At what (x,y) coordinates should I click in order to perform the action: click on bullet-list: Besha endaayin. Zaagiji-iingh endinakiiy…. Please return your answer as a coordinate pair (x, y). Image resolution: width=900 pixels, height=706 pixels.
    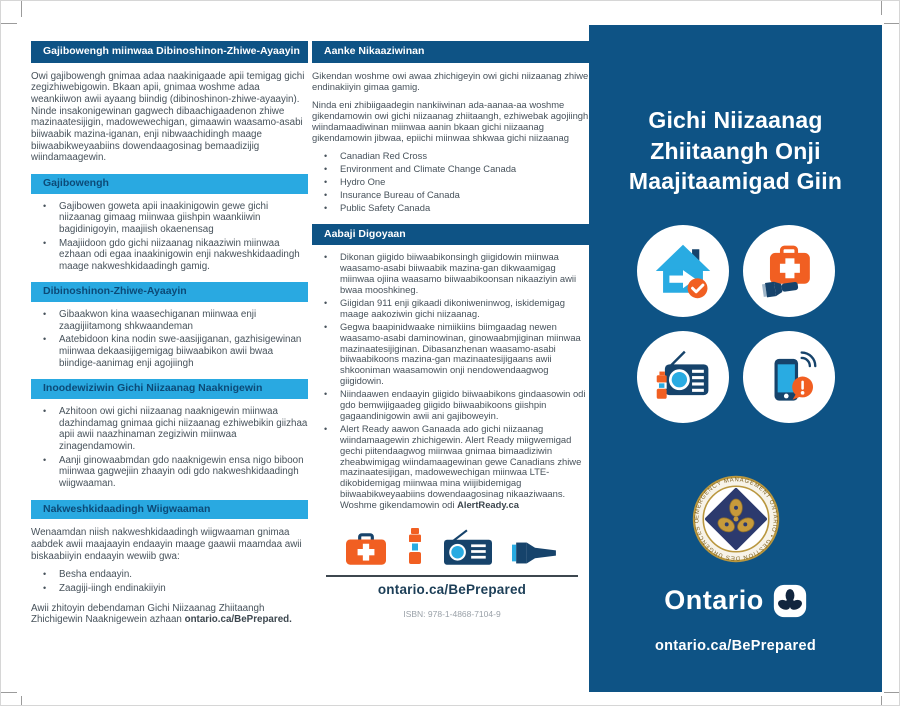
    Looking at the image, I should click on (169, 581).